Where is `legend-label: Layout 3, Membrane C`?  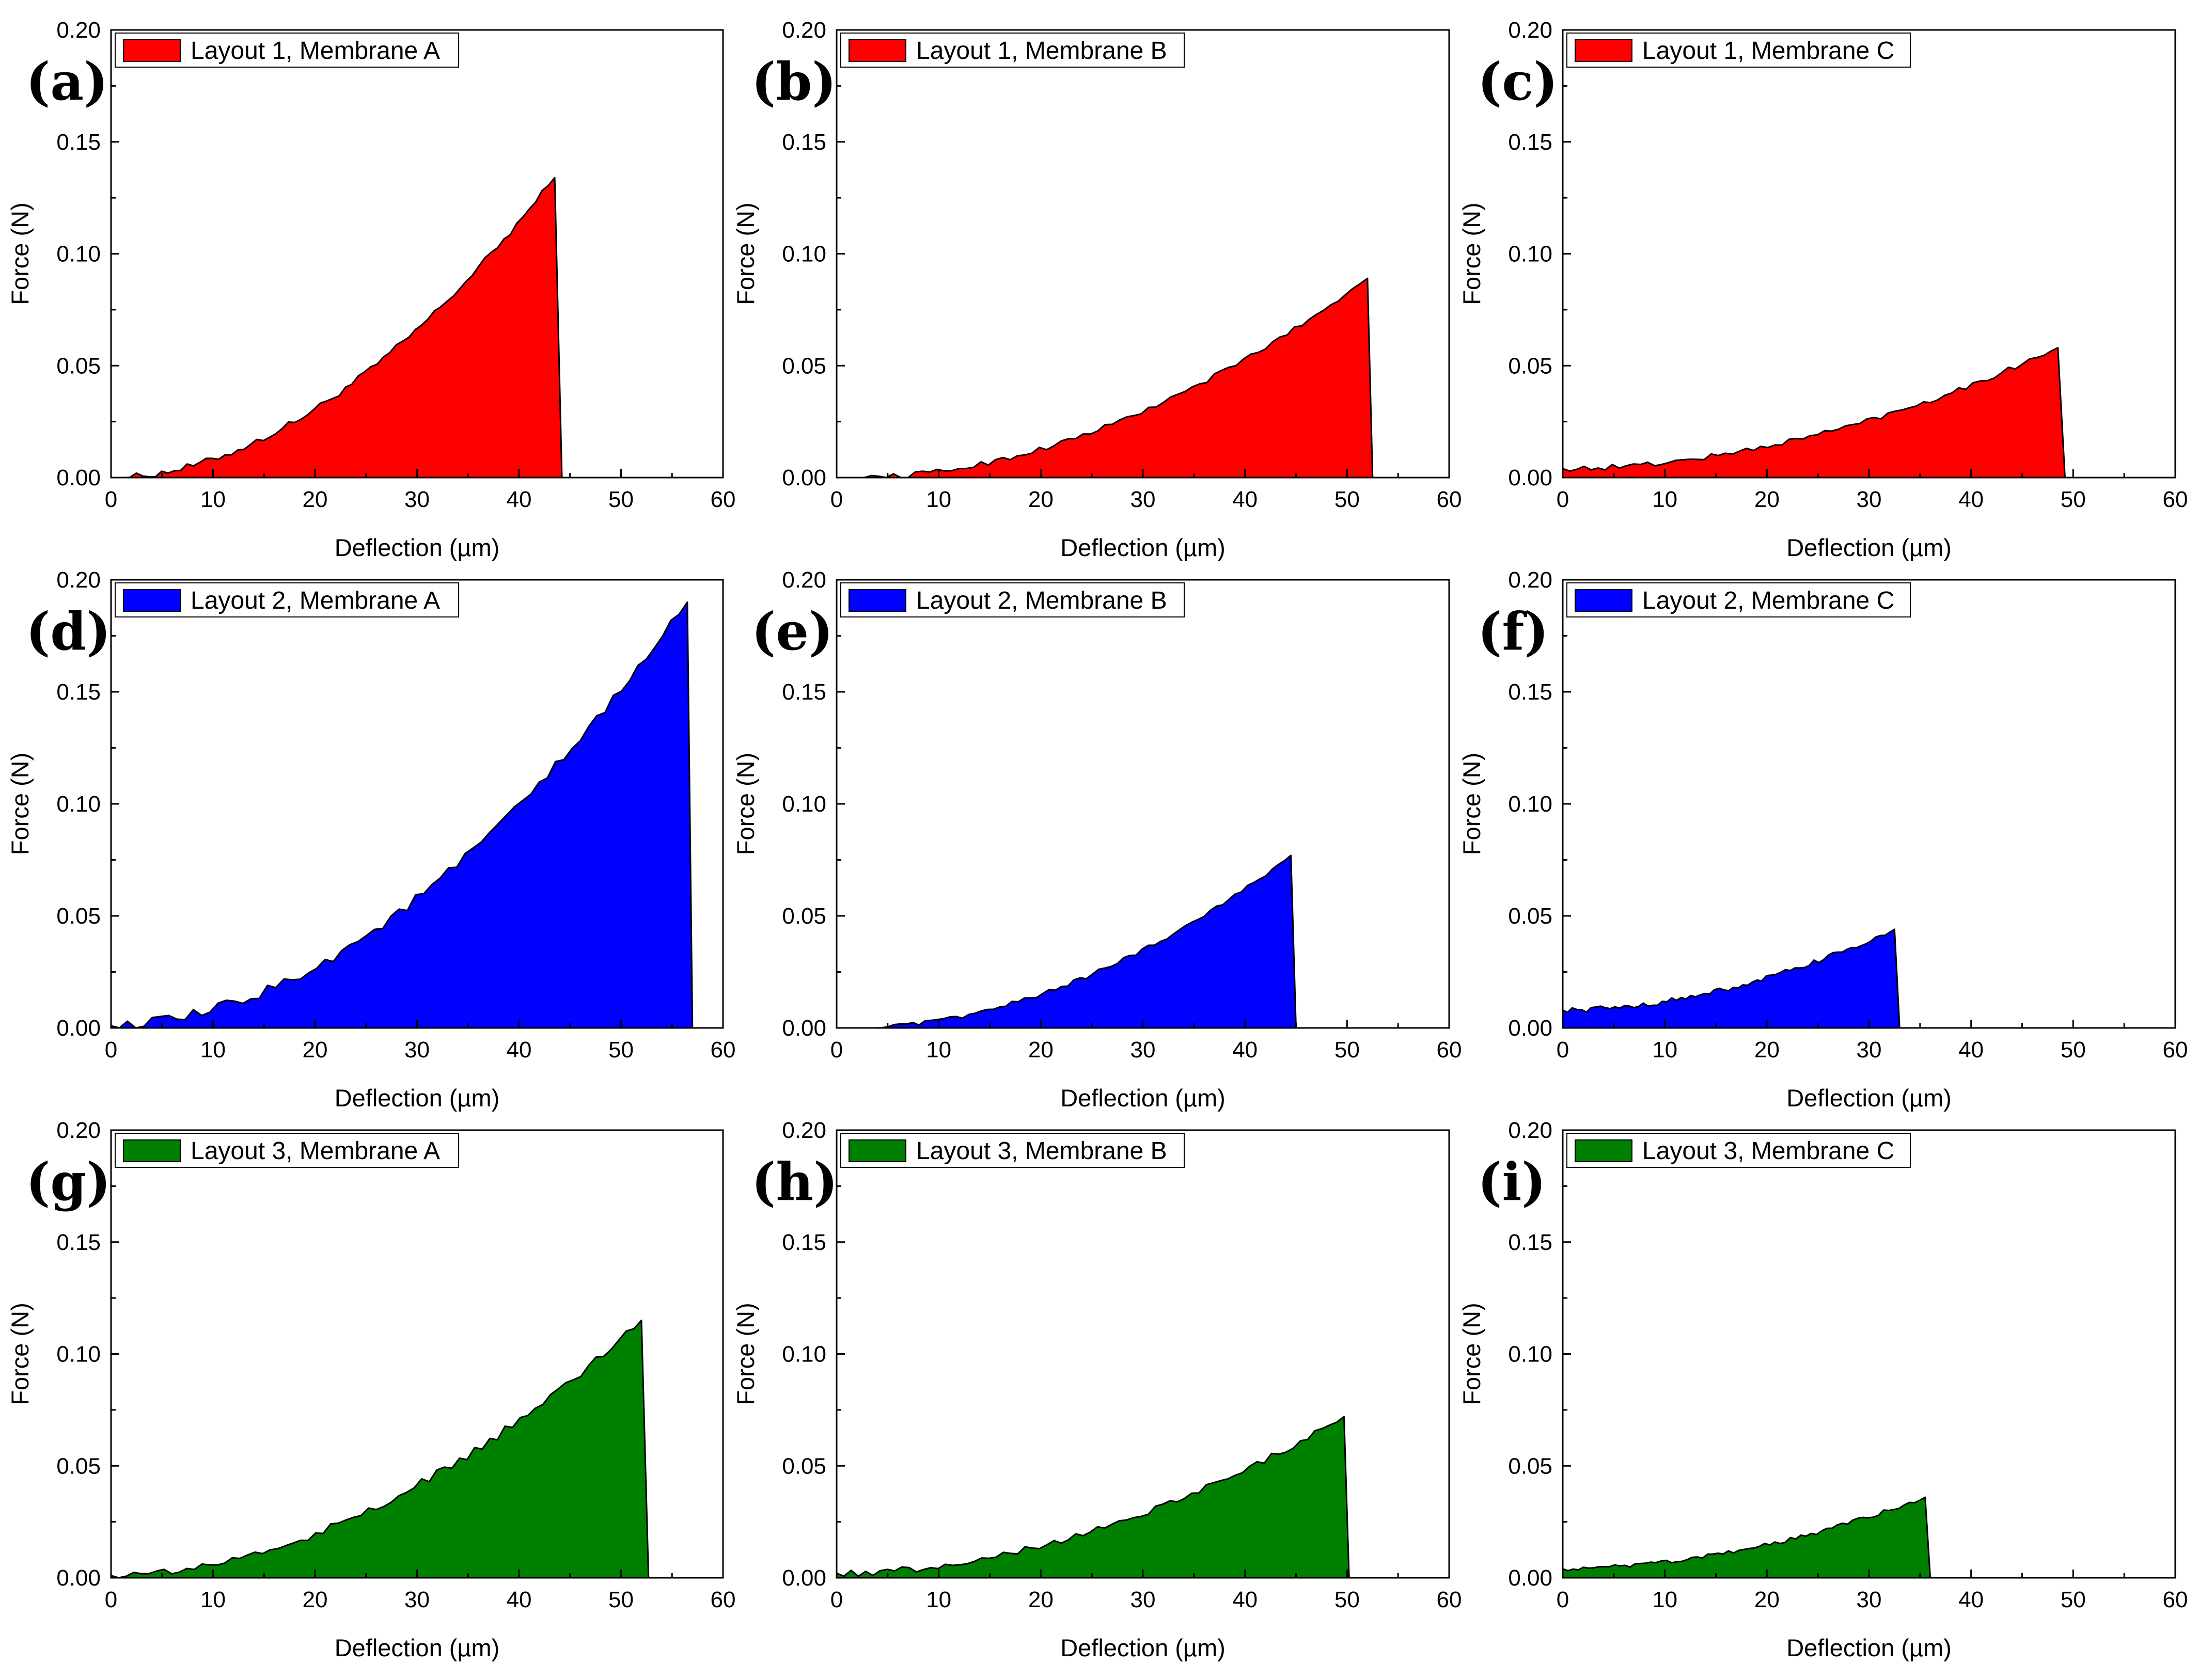
legend-label: Layout 3, Membrane C is located at coordinates (1768, 1151).